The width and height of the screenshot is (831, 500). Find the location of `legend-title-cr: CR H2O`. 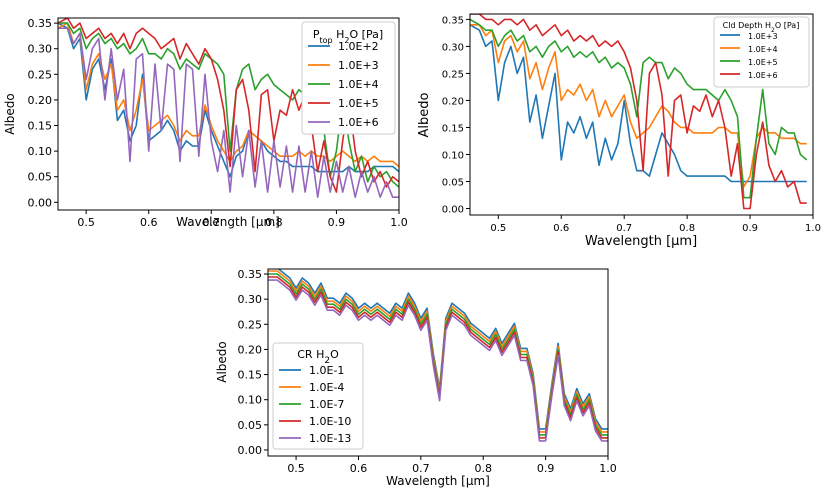

legend-title-cr: CR H2O is located at coordinates (318, 357).